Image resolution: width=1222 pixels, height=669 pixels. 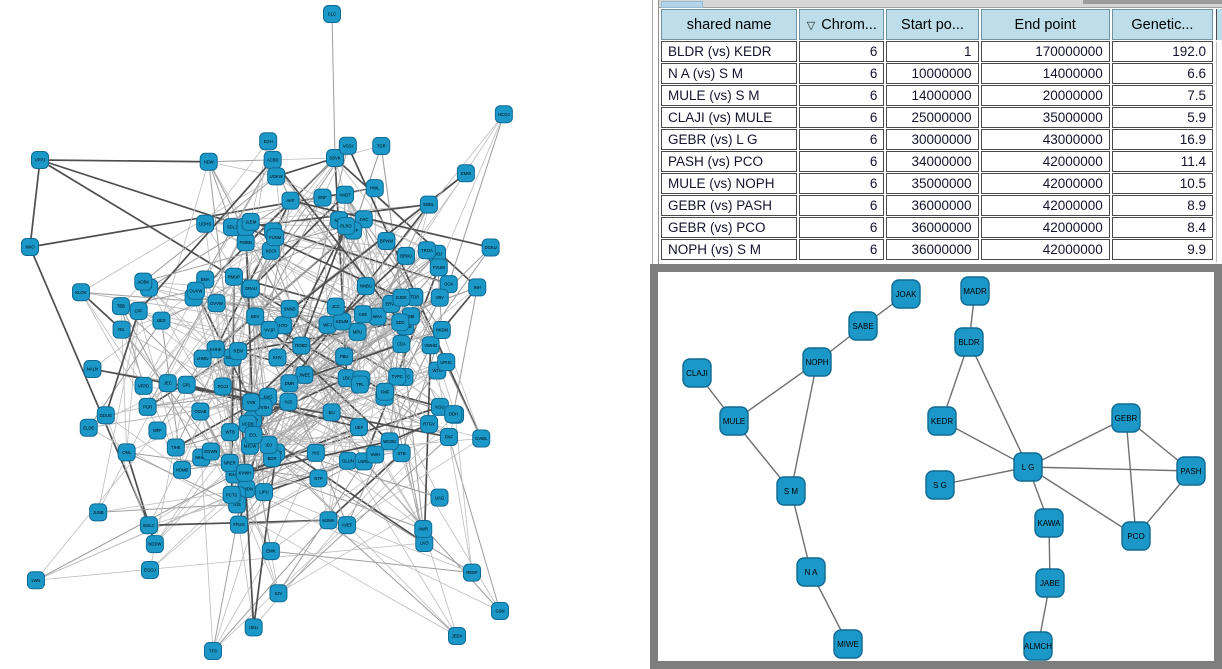 What do you see at coordinates (682, 4) in the screenshot?
I see `scrollbar-thumb` at bounding box center [682, 4].